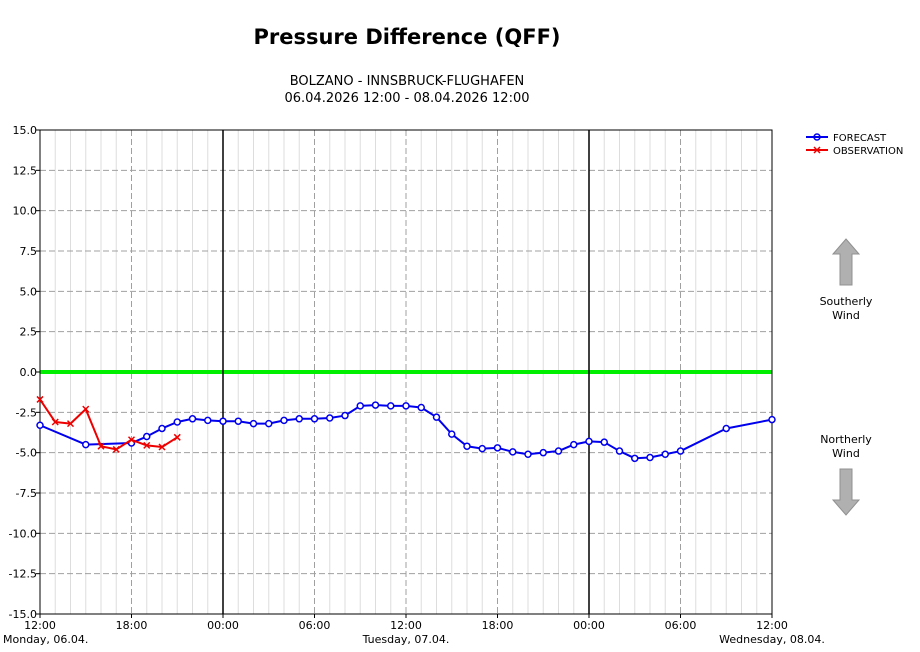 This screenshot has height=652, width=920. What do you see at coordinates (25, 130) in the screenshot?
I see `y-tick-label: 15.0` at bounding box center [25, 130].